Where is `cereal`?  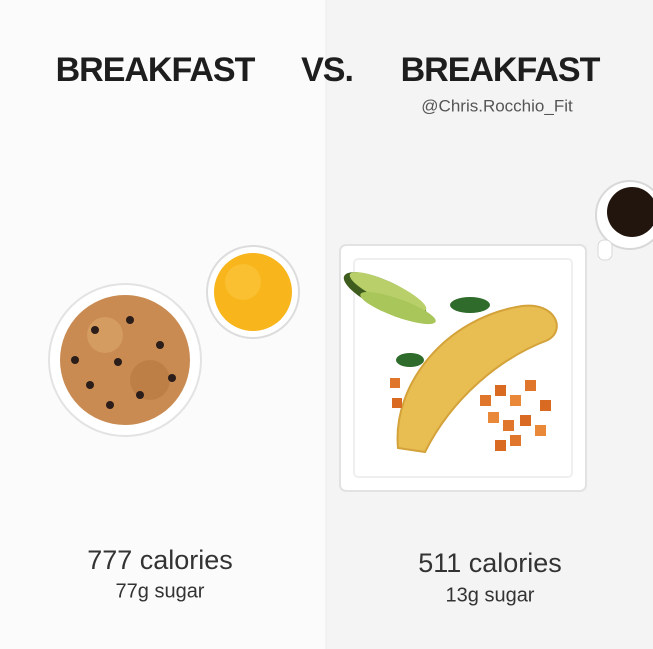
cereal is located at coordinates (125, 360).